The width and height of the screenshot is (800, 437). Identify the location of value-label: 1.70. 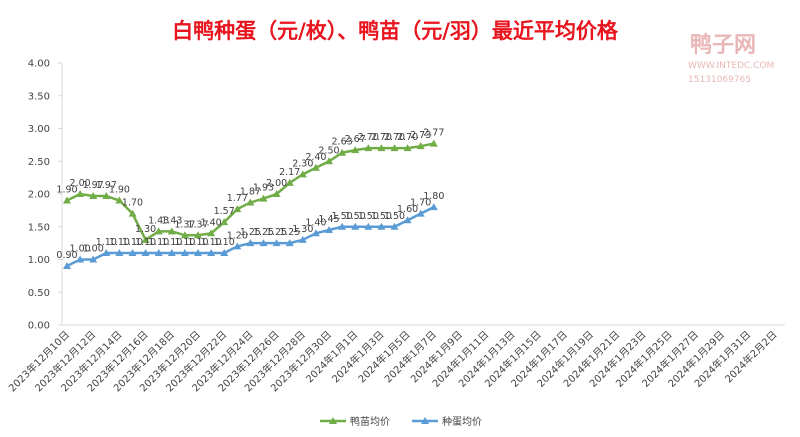
(132, 203).